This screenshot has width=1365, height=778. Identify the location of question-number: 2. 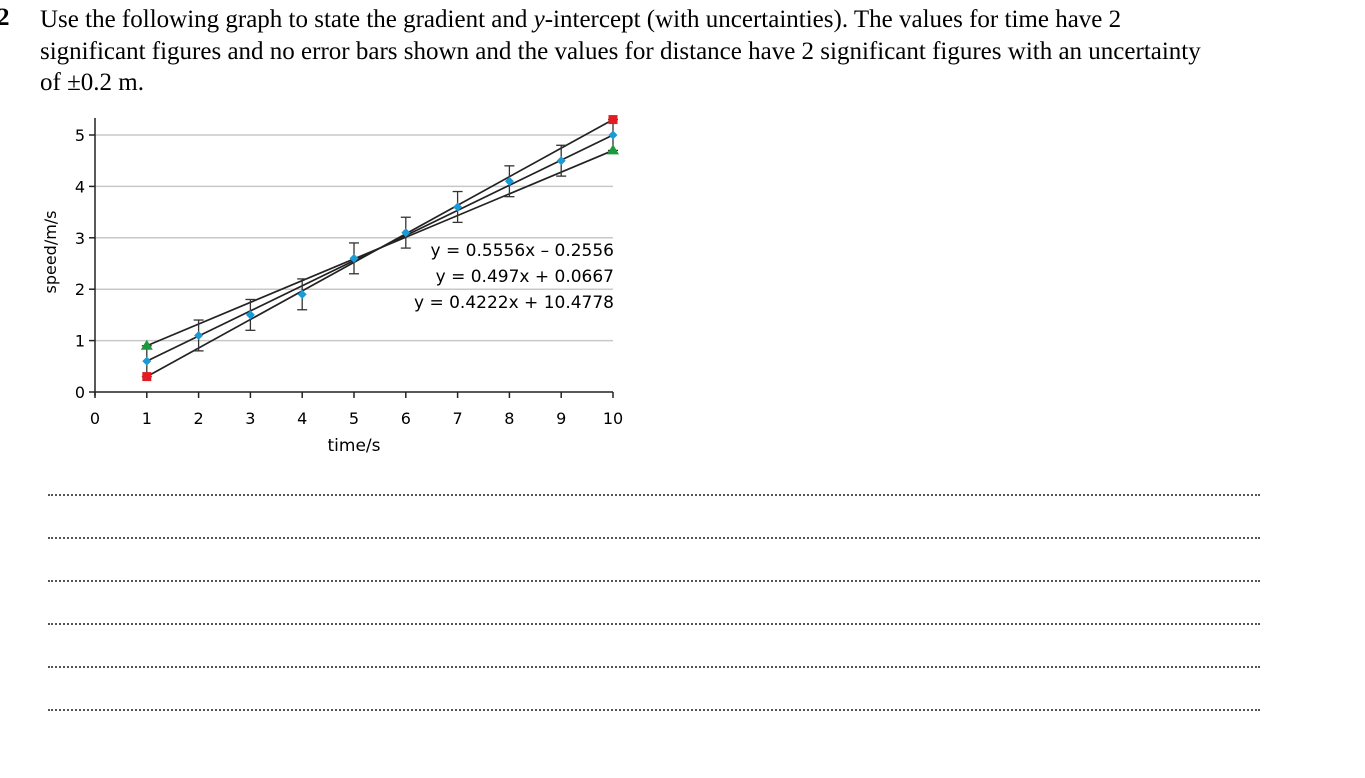
(5, 17).